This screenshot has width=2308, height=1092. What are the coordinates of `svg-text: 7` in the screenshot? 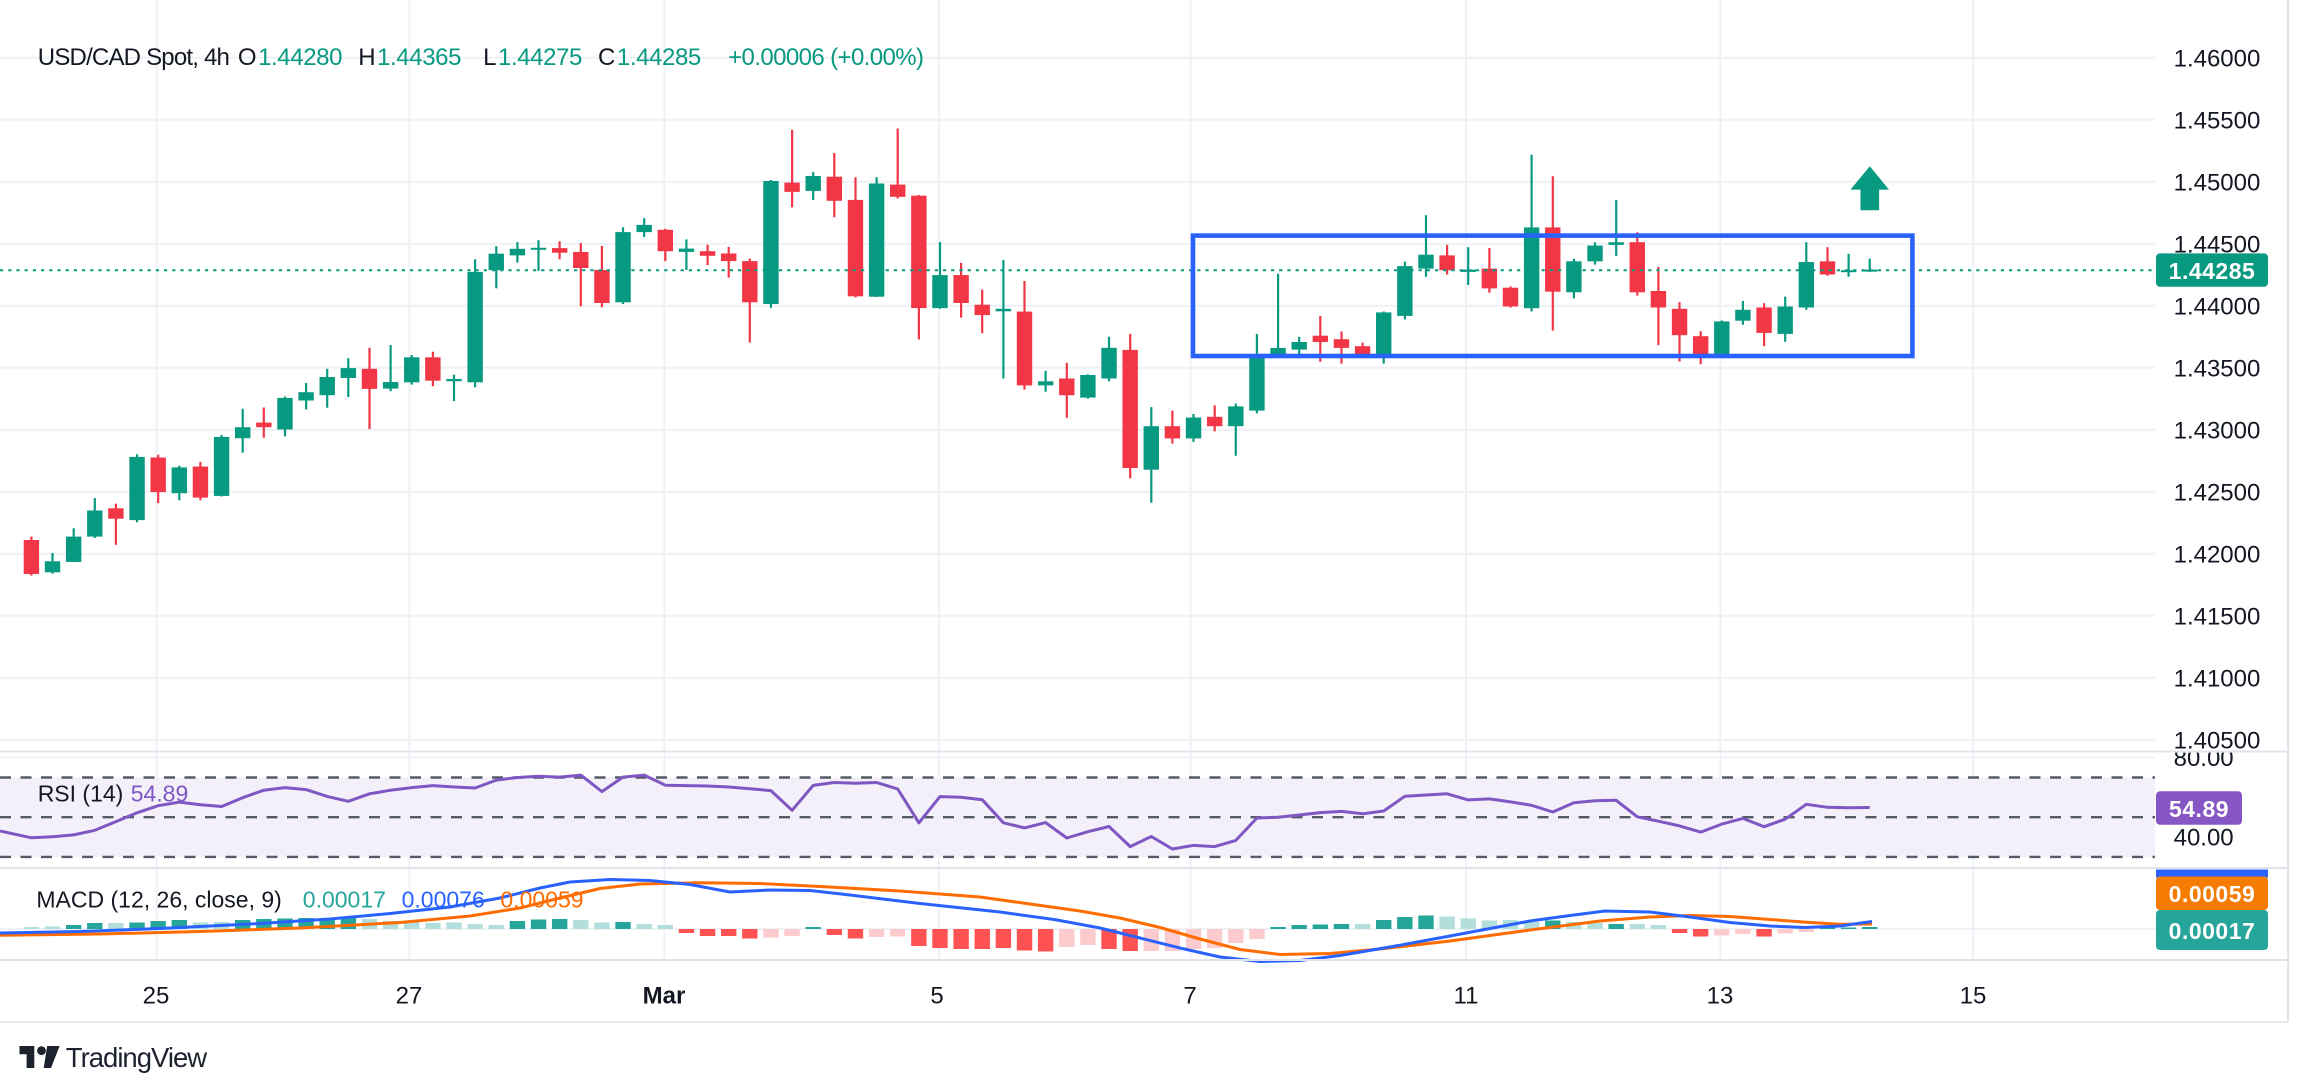 It's located at (1189, 996).